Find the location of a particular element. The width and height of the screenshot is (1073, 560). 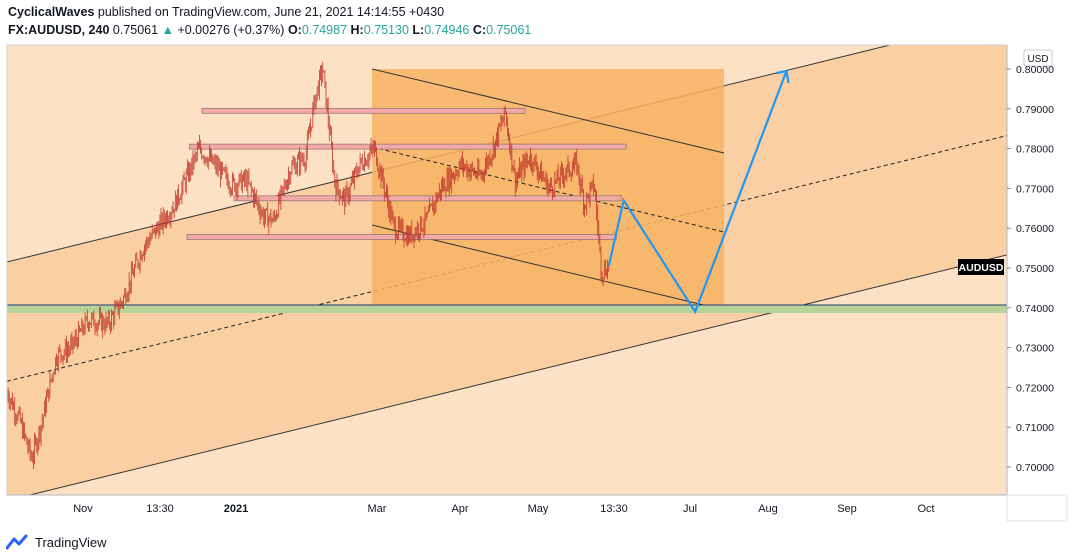

close-value: 0.75061 is located at coordinates (509, 30).